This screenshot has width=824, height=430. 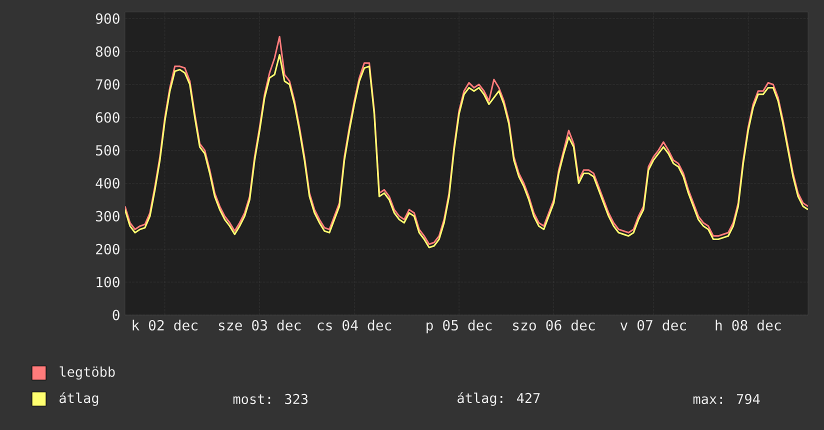 What do you see at coordinates (108, 84) in the screenshot?
I see `y-tick-label: 700` at bounding box center [108, 84].